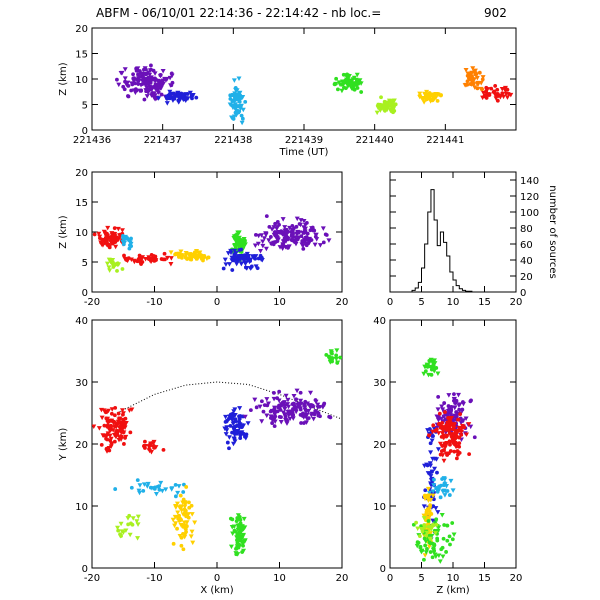 Image resolution: width=600 pixels, height=600 pixels. What do you see at coordinates (92, 302) in the screenshot?
I see `x-tick-label: -20` at bounding box center [92, 302].